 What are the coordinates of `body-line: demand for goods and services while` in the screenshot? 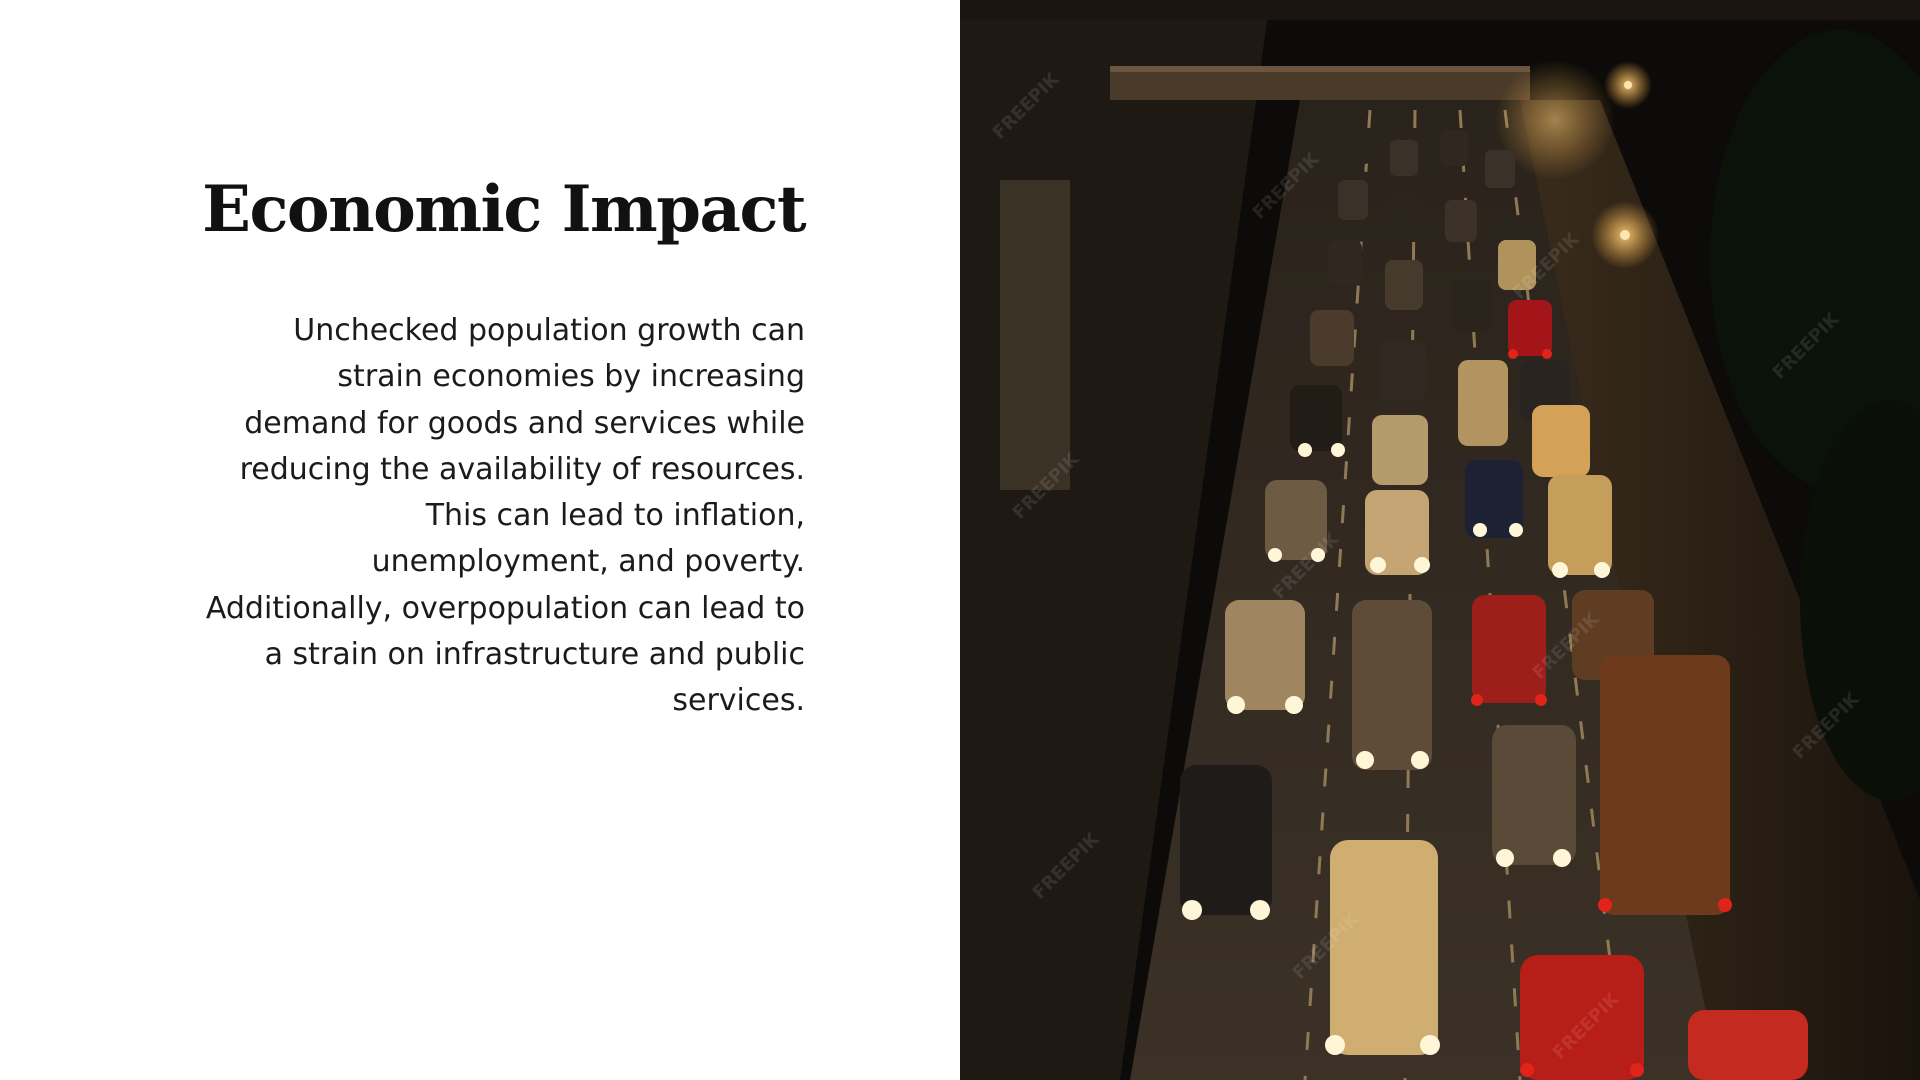 It's located at (524, 423).